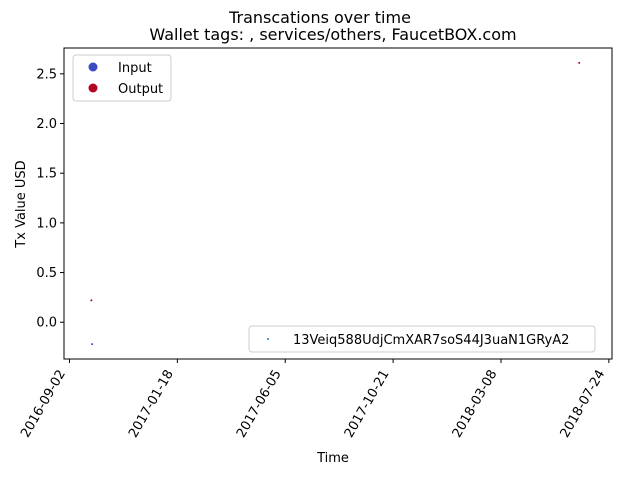 This screenshot has width=640, height=480. What do you see at coordinates (93, 67) in the screenshot?
I see `legend-marker-input` at bounding box center [93, 67].